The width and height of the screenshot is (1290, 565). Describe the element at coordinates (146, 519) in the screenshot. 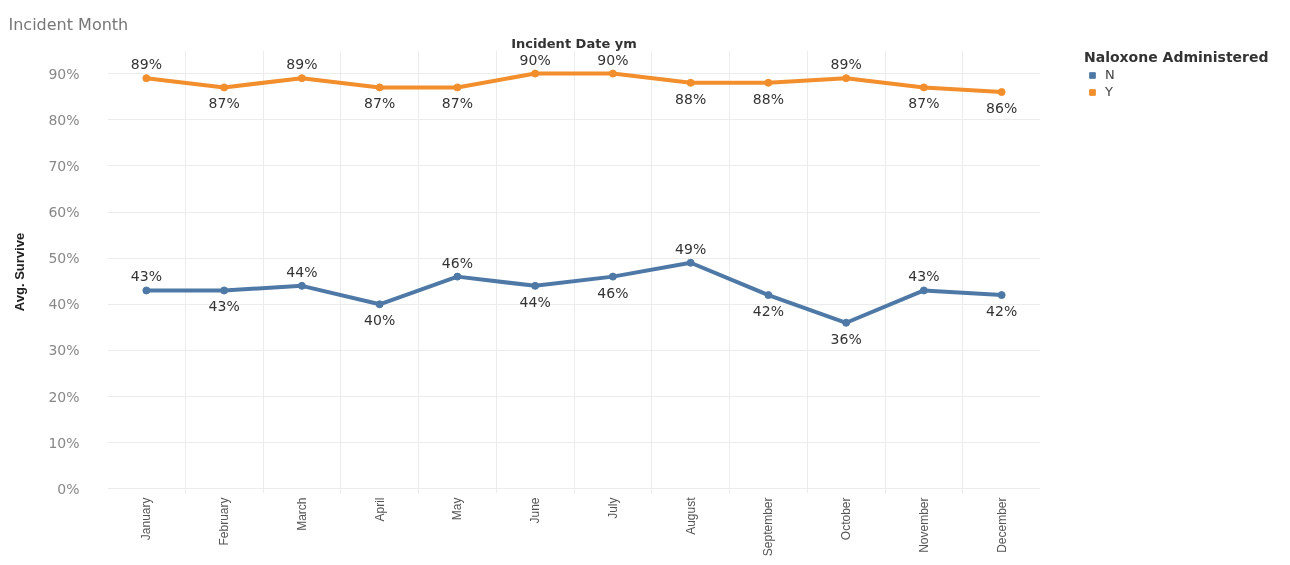

I see `x-tick-label: January` at that location.